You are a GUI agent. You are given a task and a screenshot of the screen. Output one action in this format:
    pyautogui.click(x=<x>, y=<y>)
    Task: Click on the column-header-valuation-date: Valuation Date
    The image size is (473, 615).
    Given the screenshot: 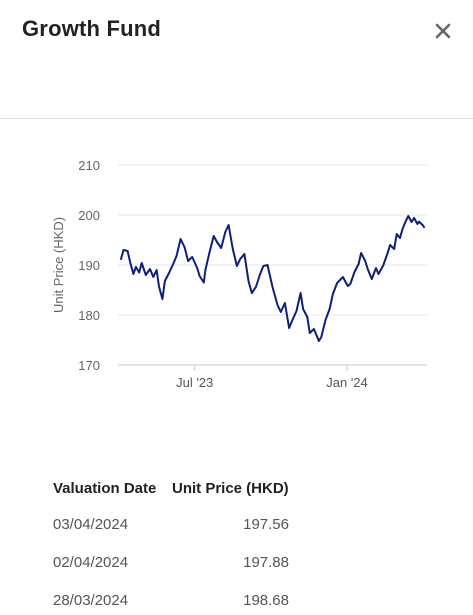 What is the action you would take?
    pyautogui.click(x=105, y=488)
    